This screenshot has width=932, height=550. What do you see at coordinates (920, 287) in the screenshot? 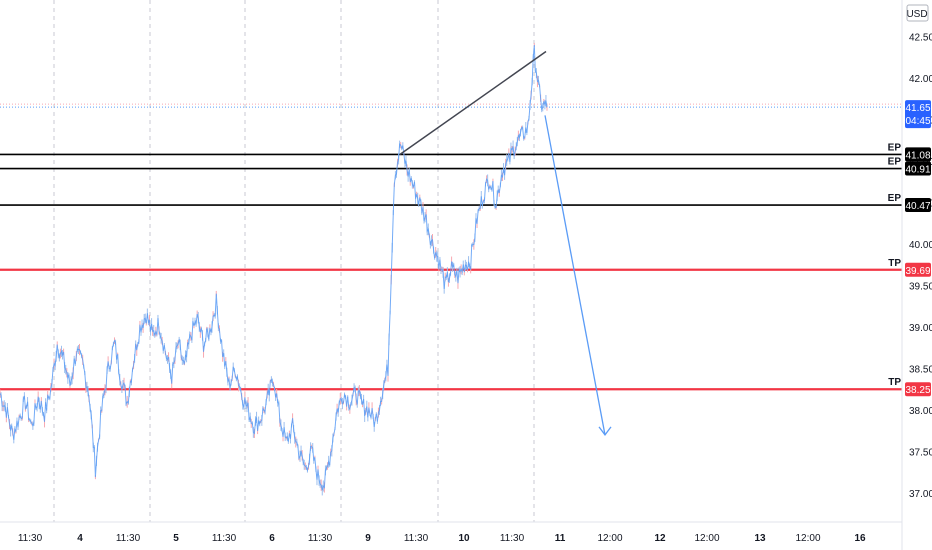
I see `y-tick-label: 39.50` at bounding box center [920, 287].